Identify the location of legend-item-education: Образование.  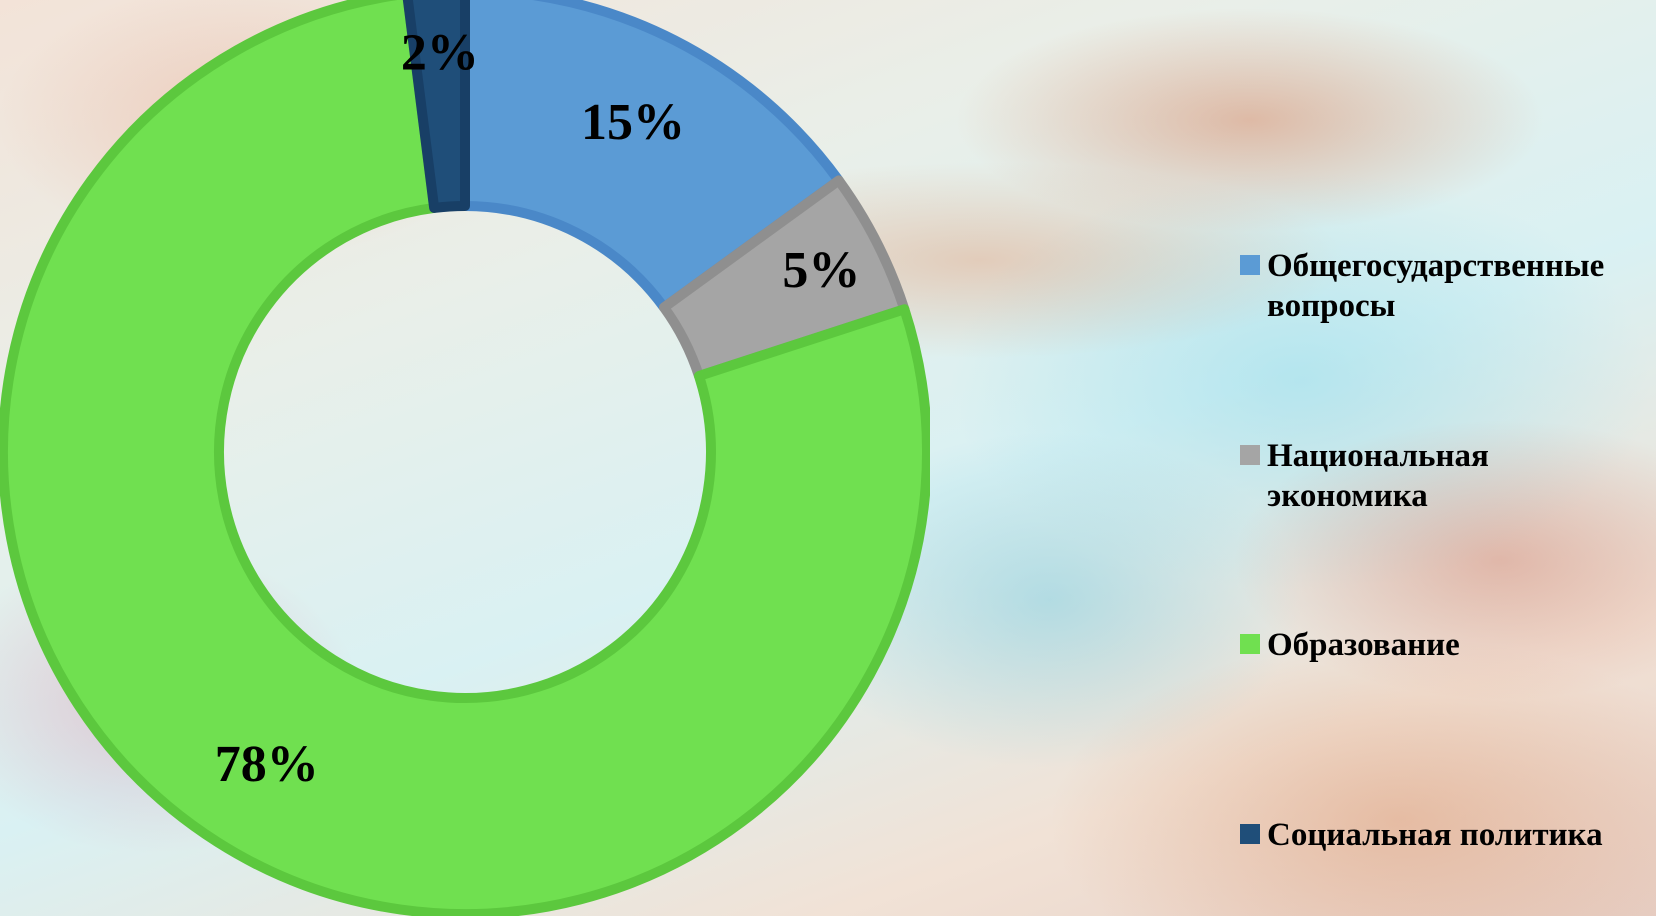
(1445, 645).